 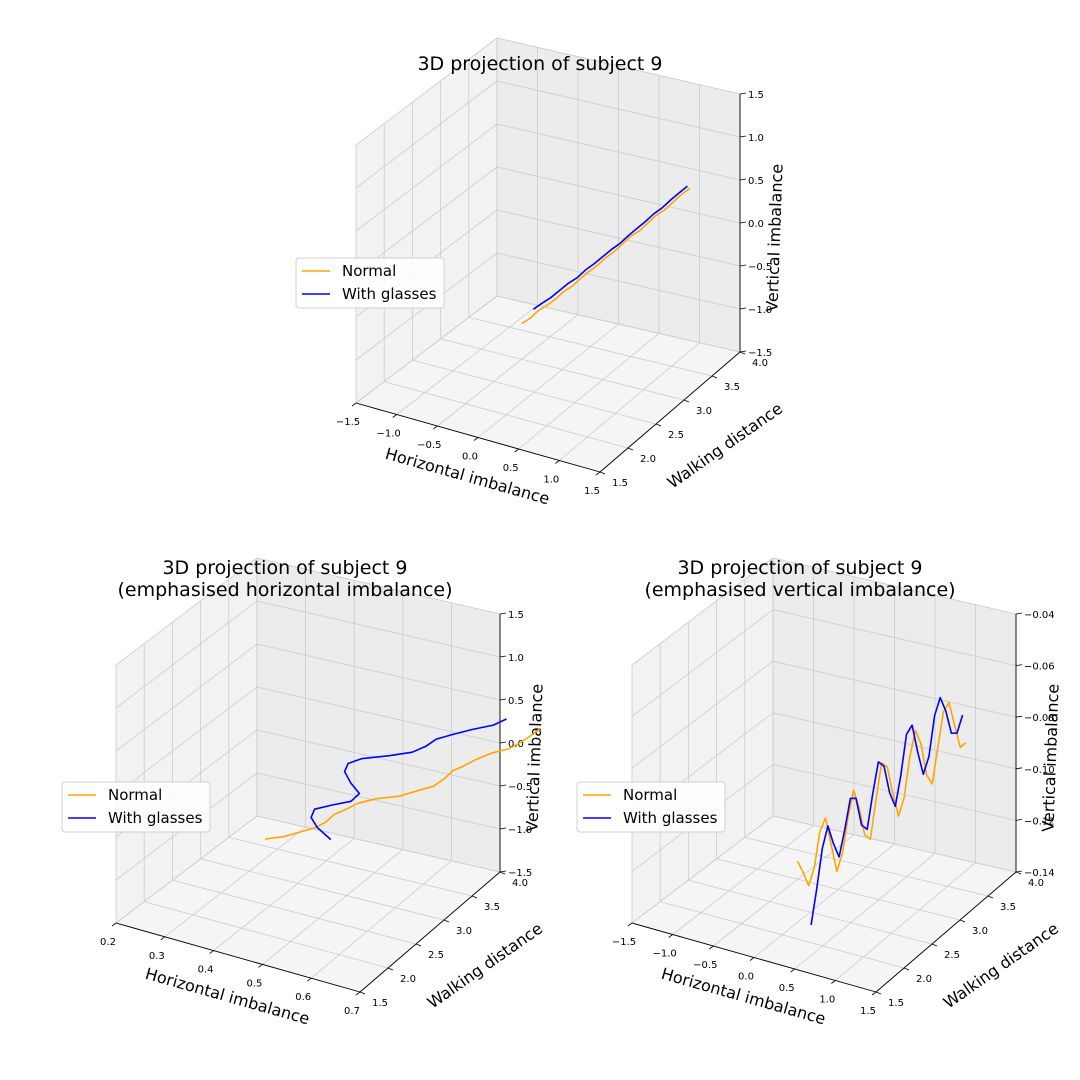 What do you see at coordinates (756, 181) in the screenshot?
I see `z-tick-label: 0.5` at bounding box center [756, 181].